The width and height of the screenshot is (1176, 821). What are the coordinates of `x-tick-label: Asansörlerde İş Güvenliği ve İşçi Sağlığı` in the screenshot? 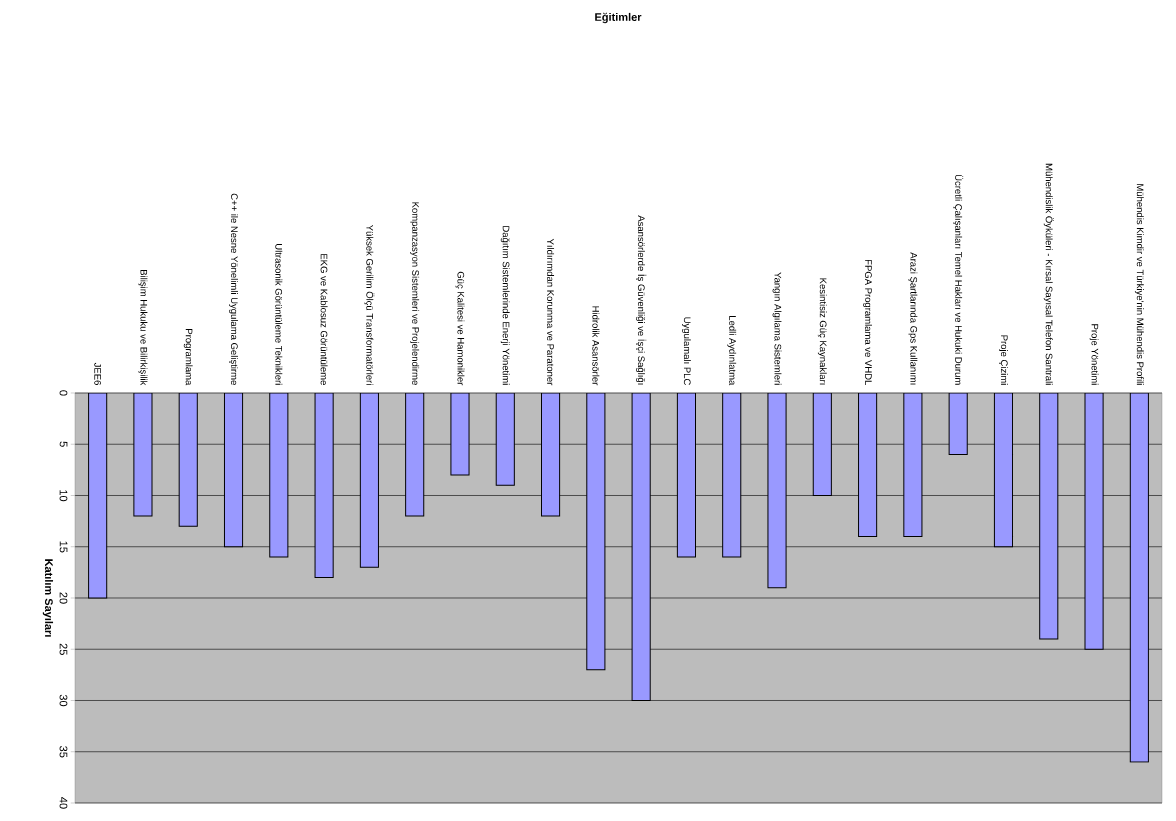 It's located at (641, 300).